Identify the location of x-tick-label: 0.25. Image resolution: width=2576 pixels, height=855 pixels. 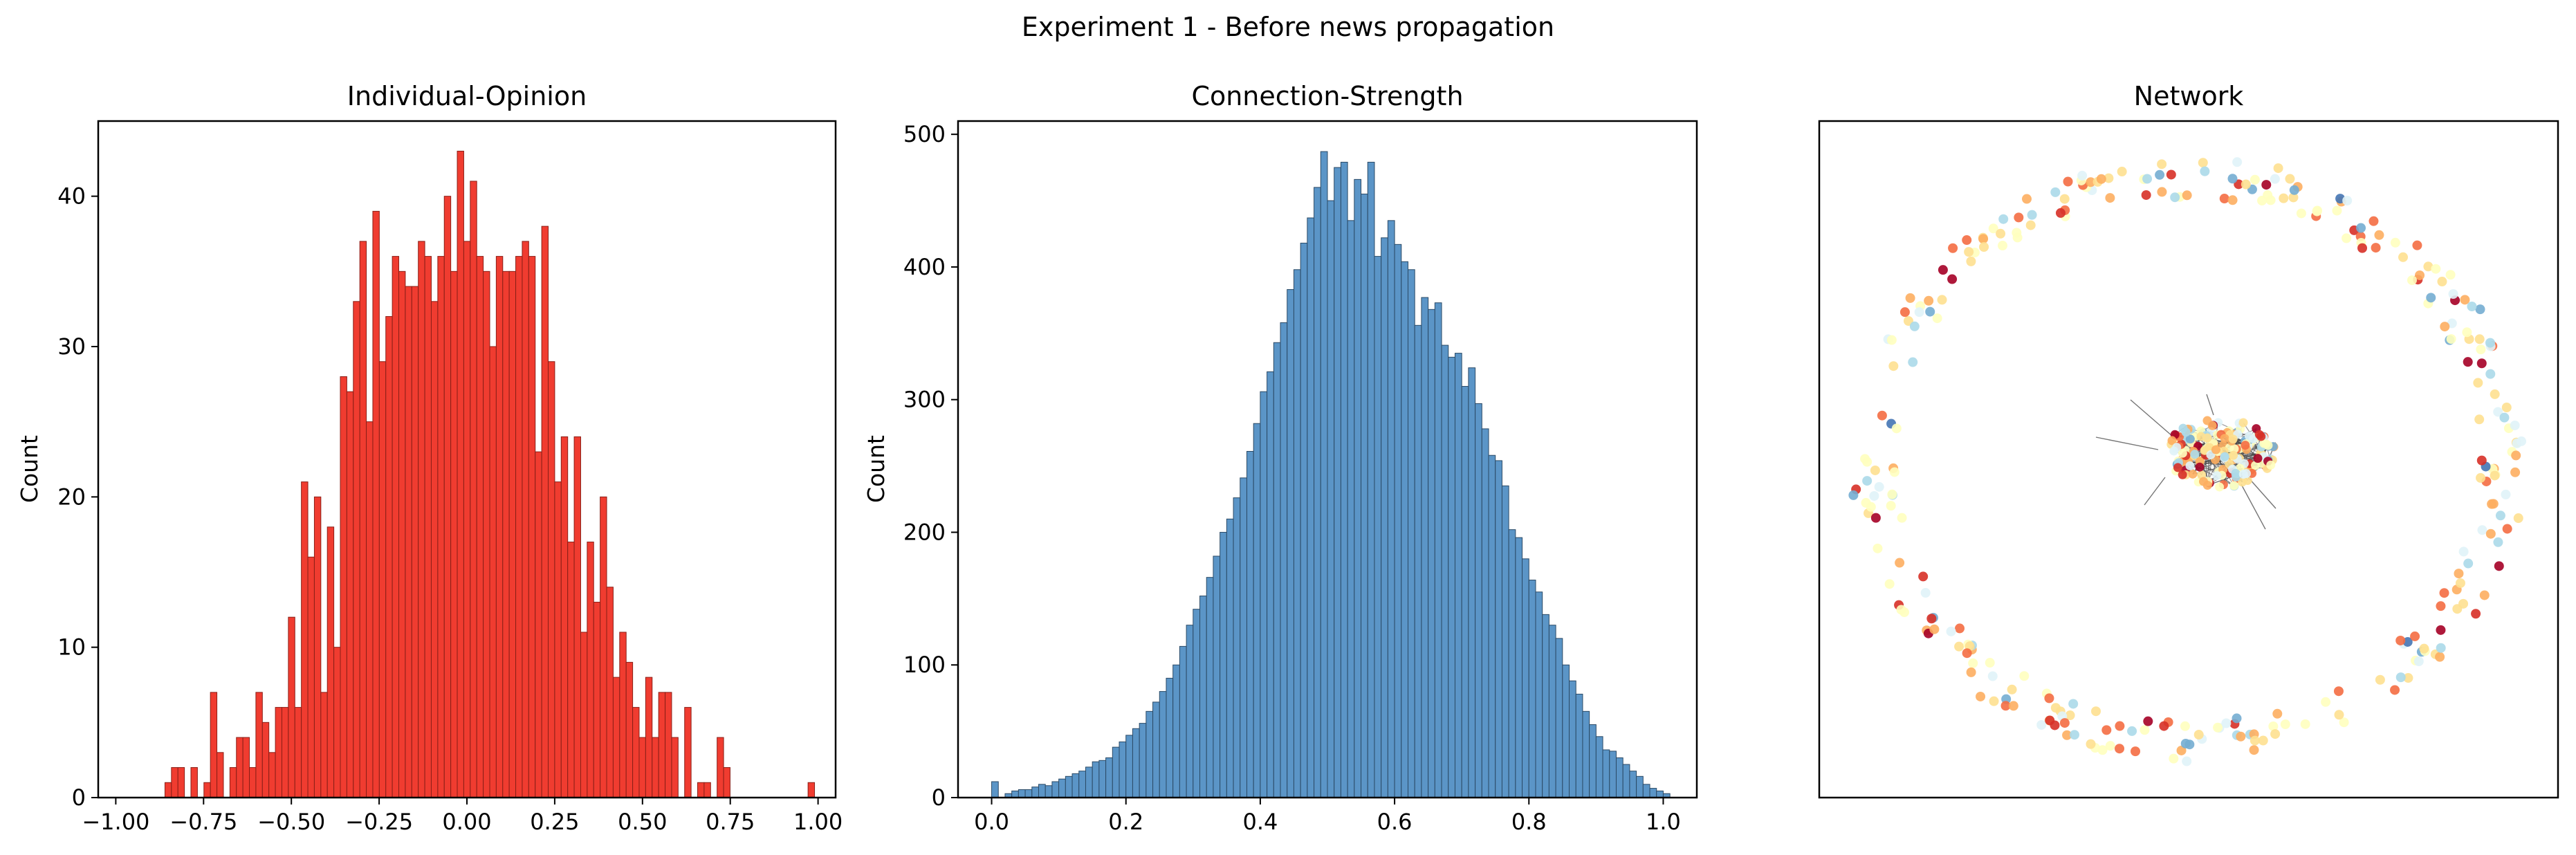
(554, 822).